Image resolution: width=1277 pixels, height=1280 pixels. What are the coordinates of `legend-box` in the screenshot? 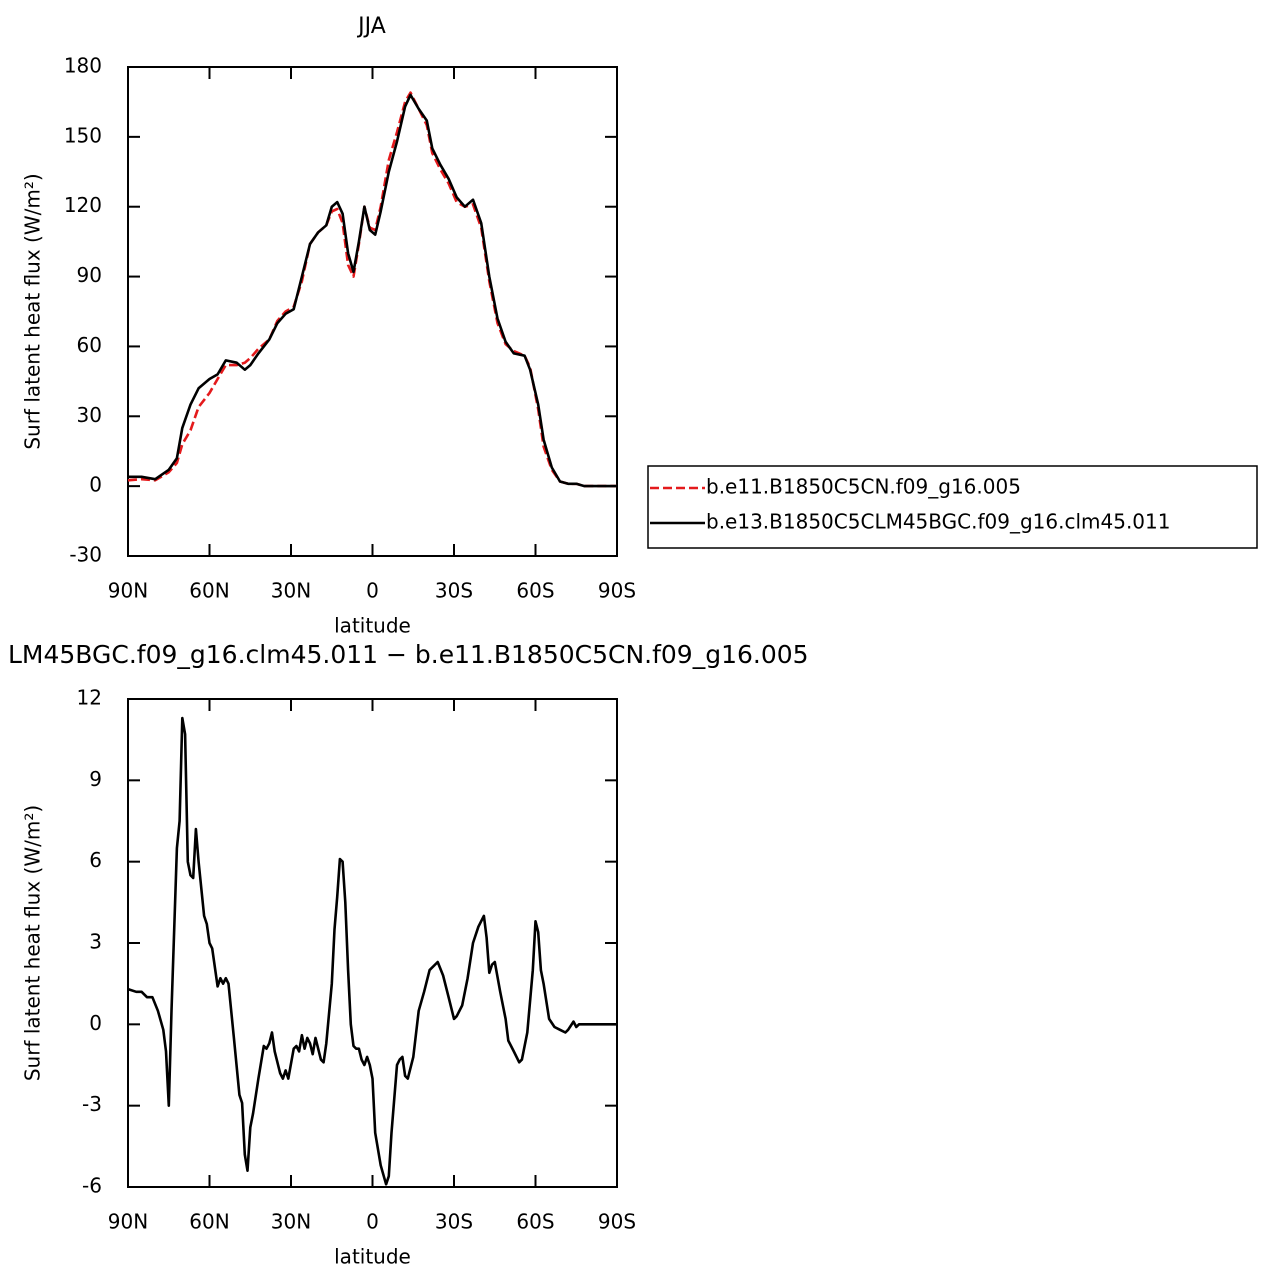 It's located at (952, 507).